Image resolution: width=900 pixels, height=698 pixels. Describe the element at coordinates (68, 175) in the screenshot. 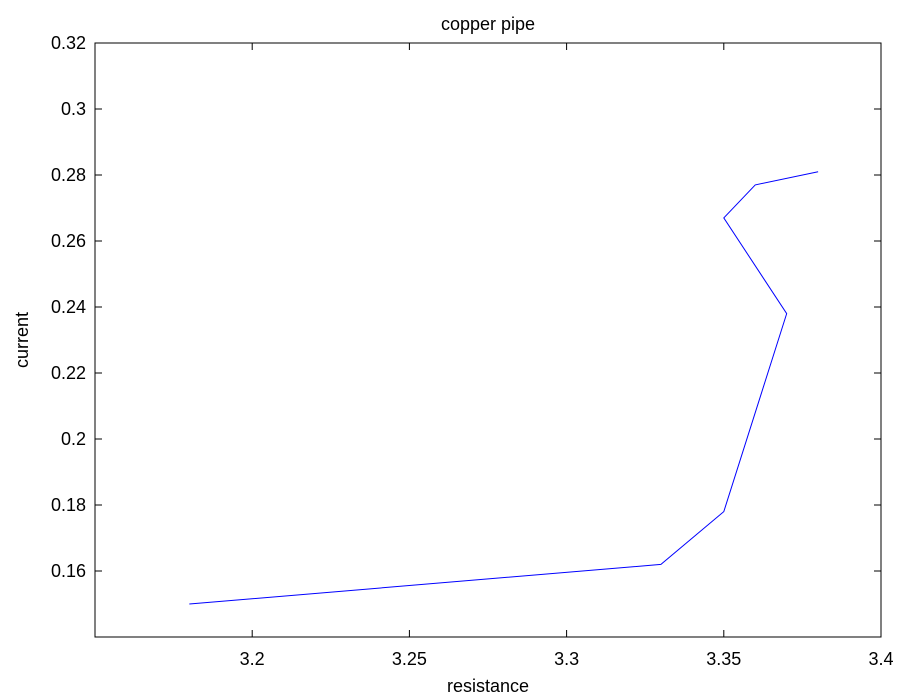

I see `y-tick-label: 0.28` at that location.